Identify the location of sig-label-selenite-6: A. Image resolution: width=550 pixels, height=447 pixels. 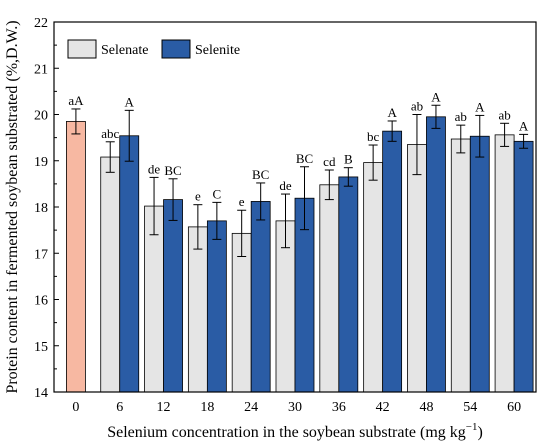
(130, 101).